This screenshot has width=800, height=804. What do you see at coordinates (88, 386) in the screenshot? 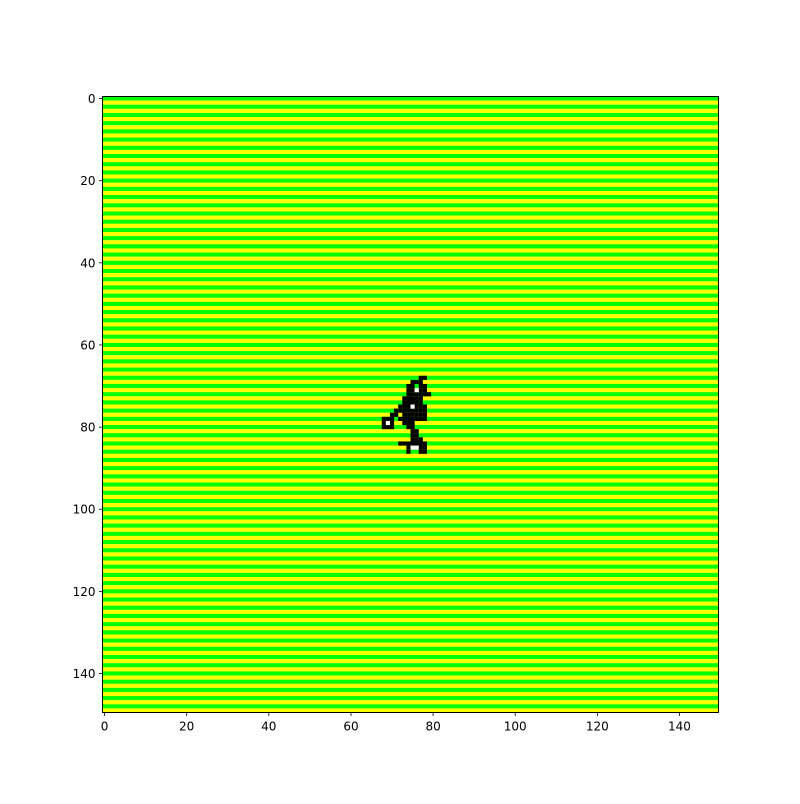
I see `y-axis: 0 20 40 60 80 100 120 140` at bounding box center [88, 386].